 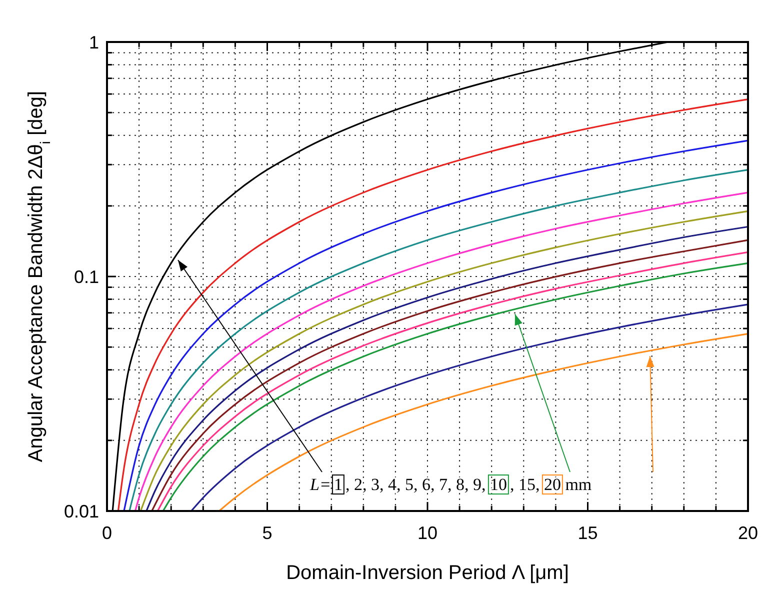 What do you see at coordinates (748, 533) in the screenshot?
I see `x-tick-label: 20` at bounding box center [748, 533].